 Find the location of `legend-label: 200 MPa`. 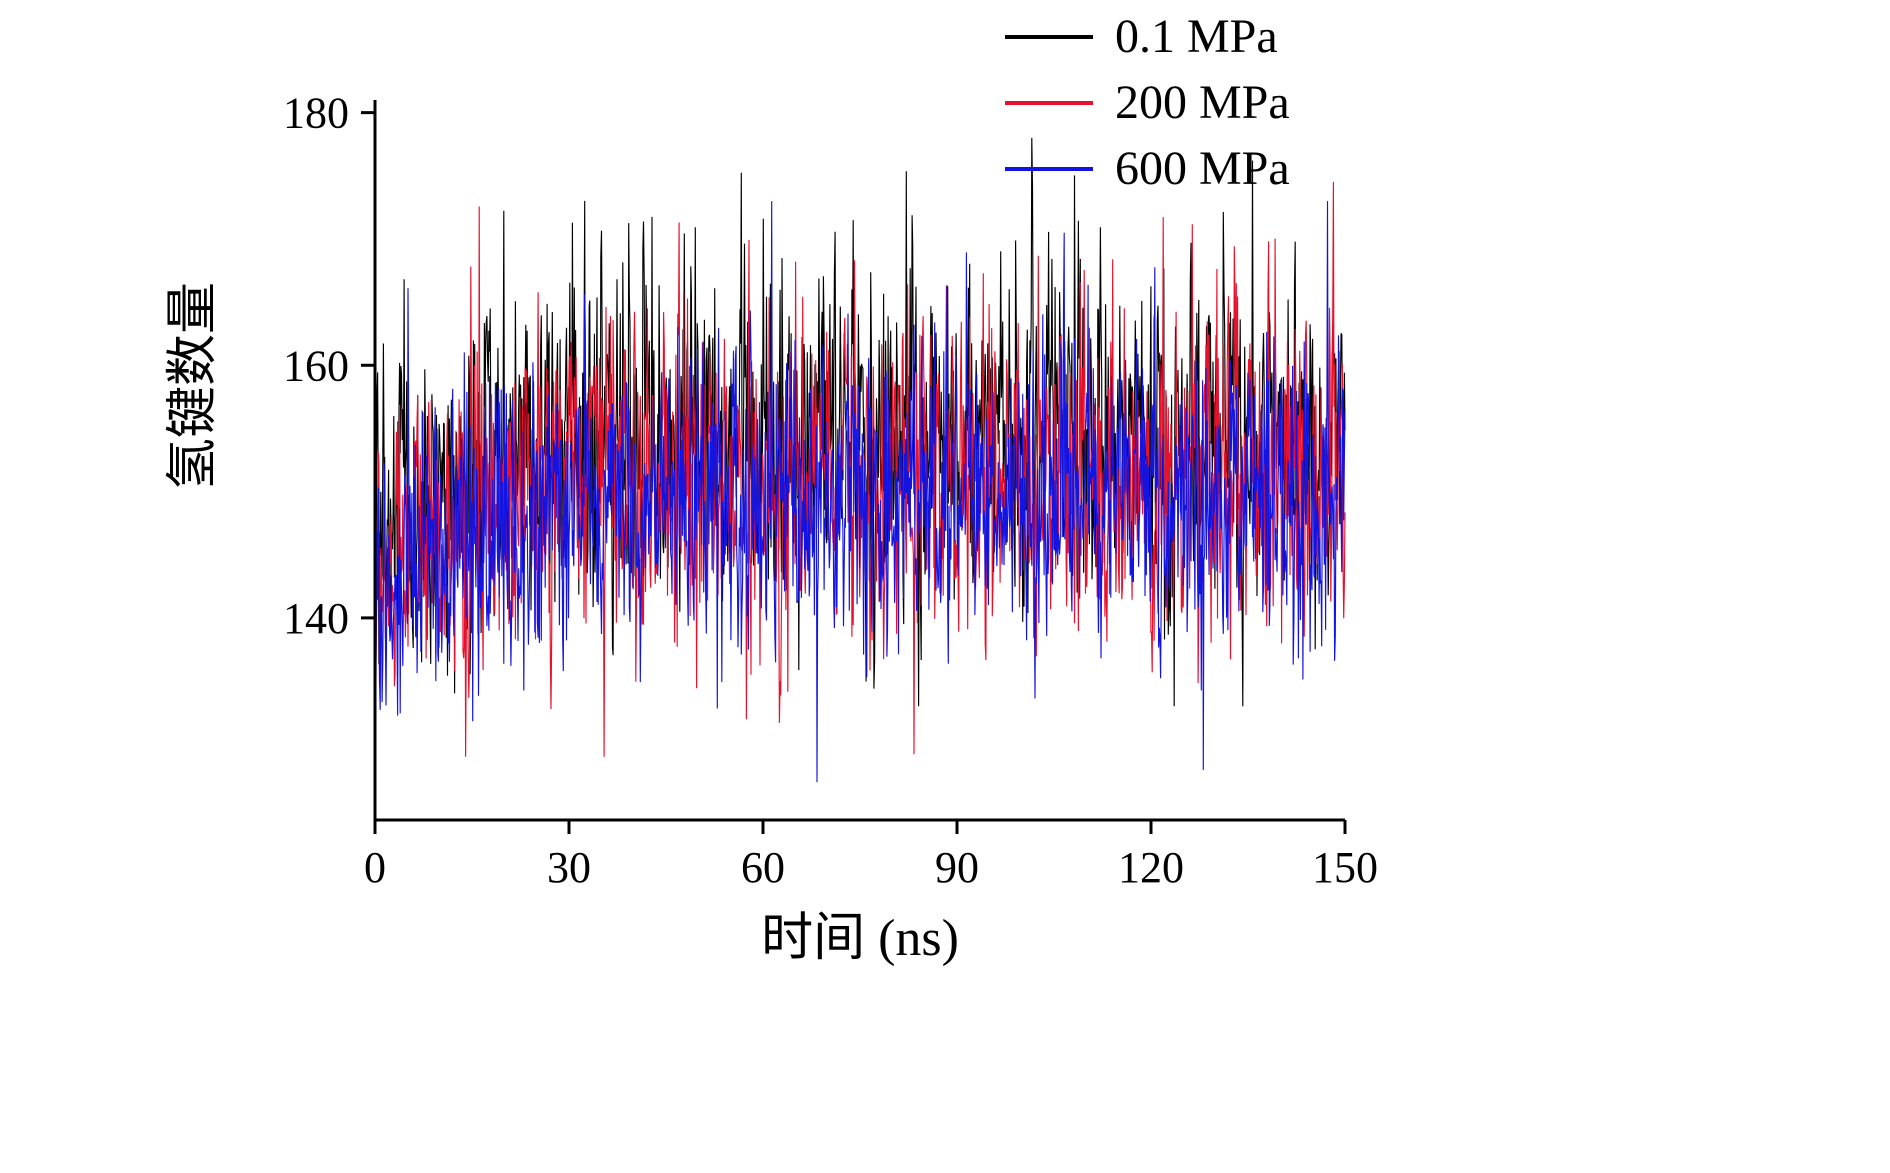

legend-label: 200 MPa is located at coordinates (1202, 102).